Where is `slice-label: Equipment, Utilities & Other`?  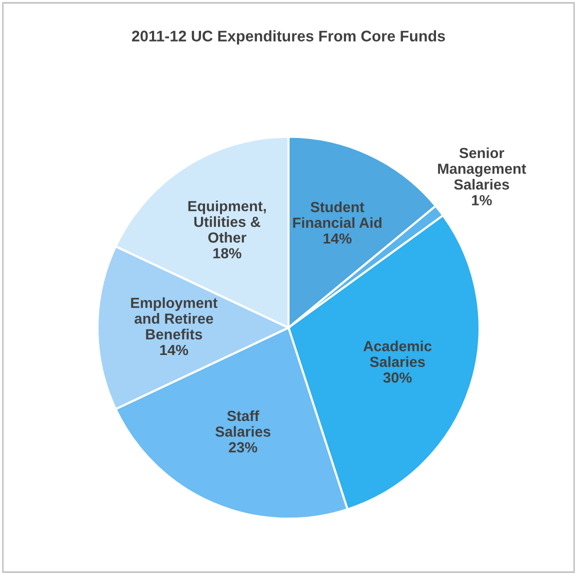
slice-label: Equipment, Utilities & Other is located at coordinates (227, 221).